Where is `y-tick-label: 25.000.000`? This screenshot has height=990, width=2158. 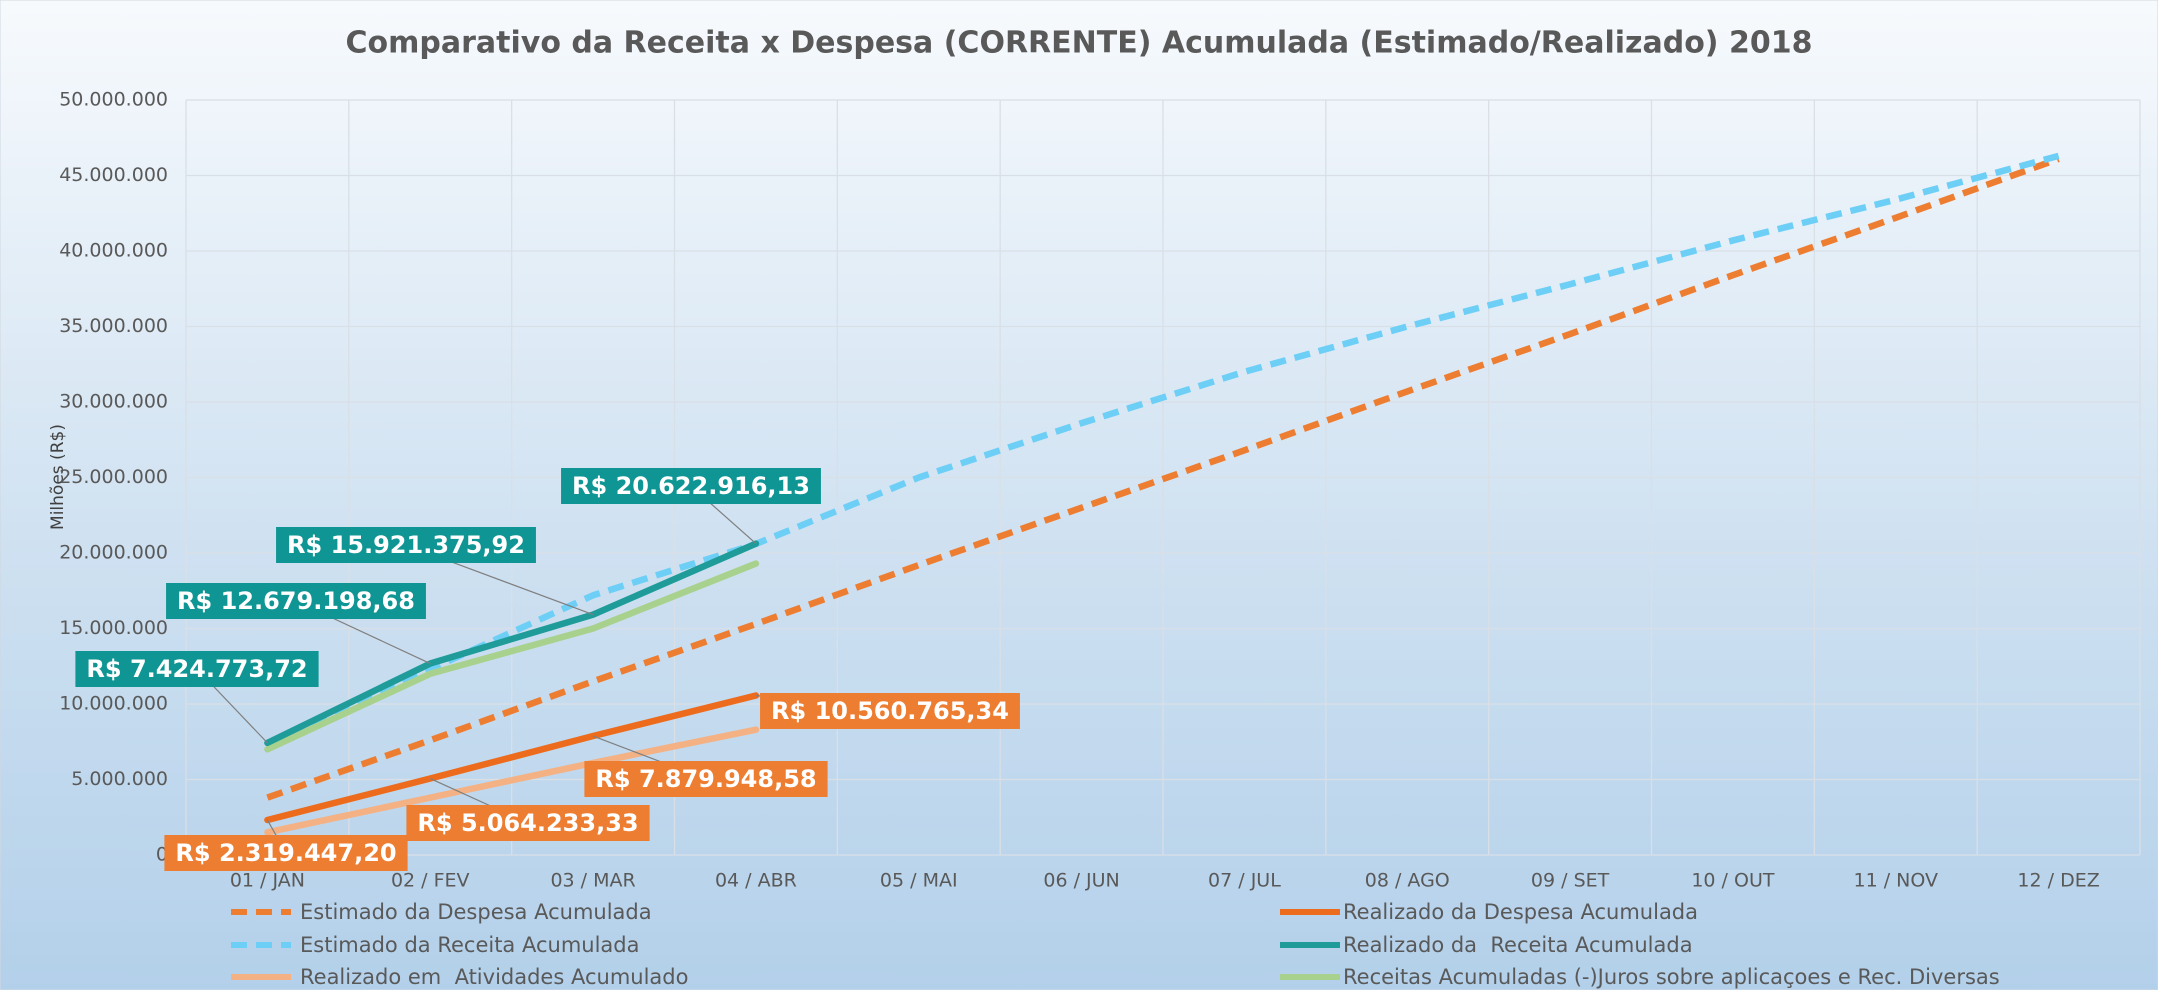
y-tick-label: 25.000.000 is located at coordinates (113, 477).